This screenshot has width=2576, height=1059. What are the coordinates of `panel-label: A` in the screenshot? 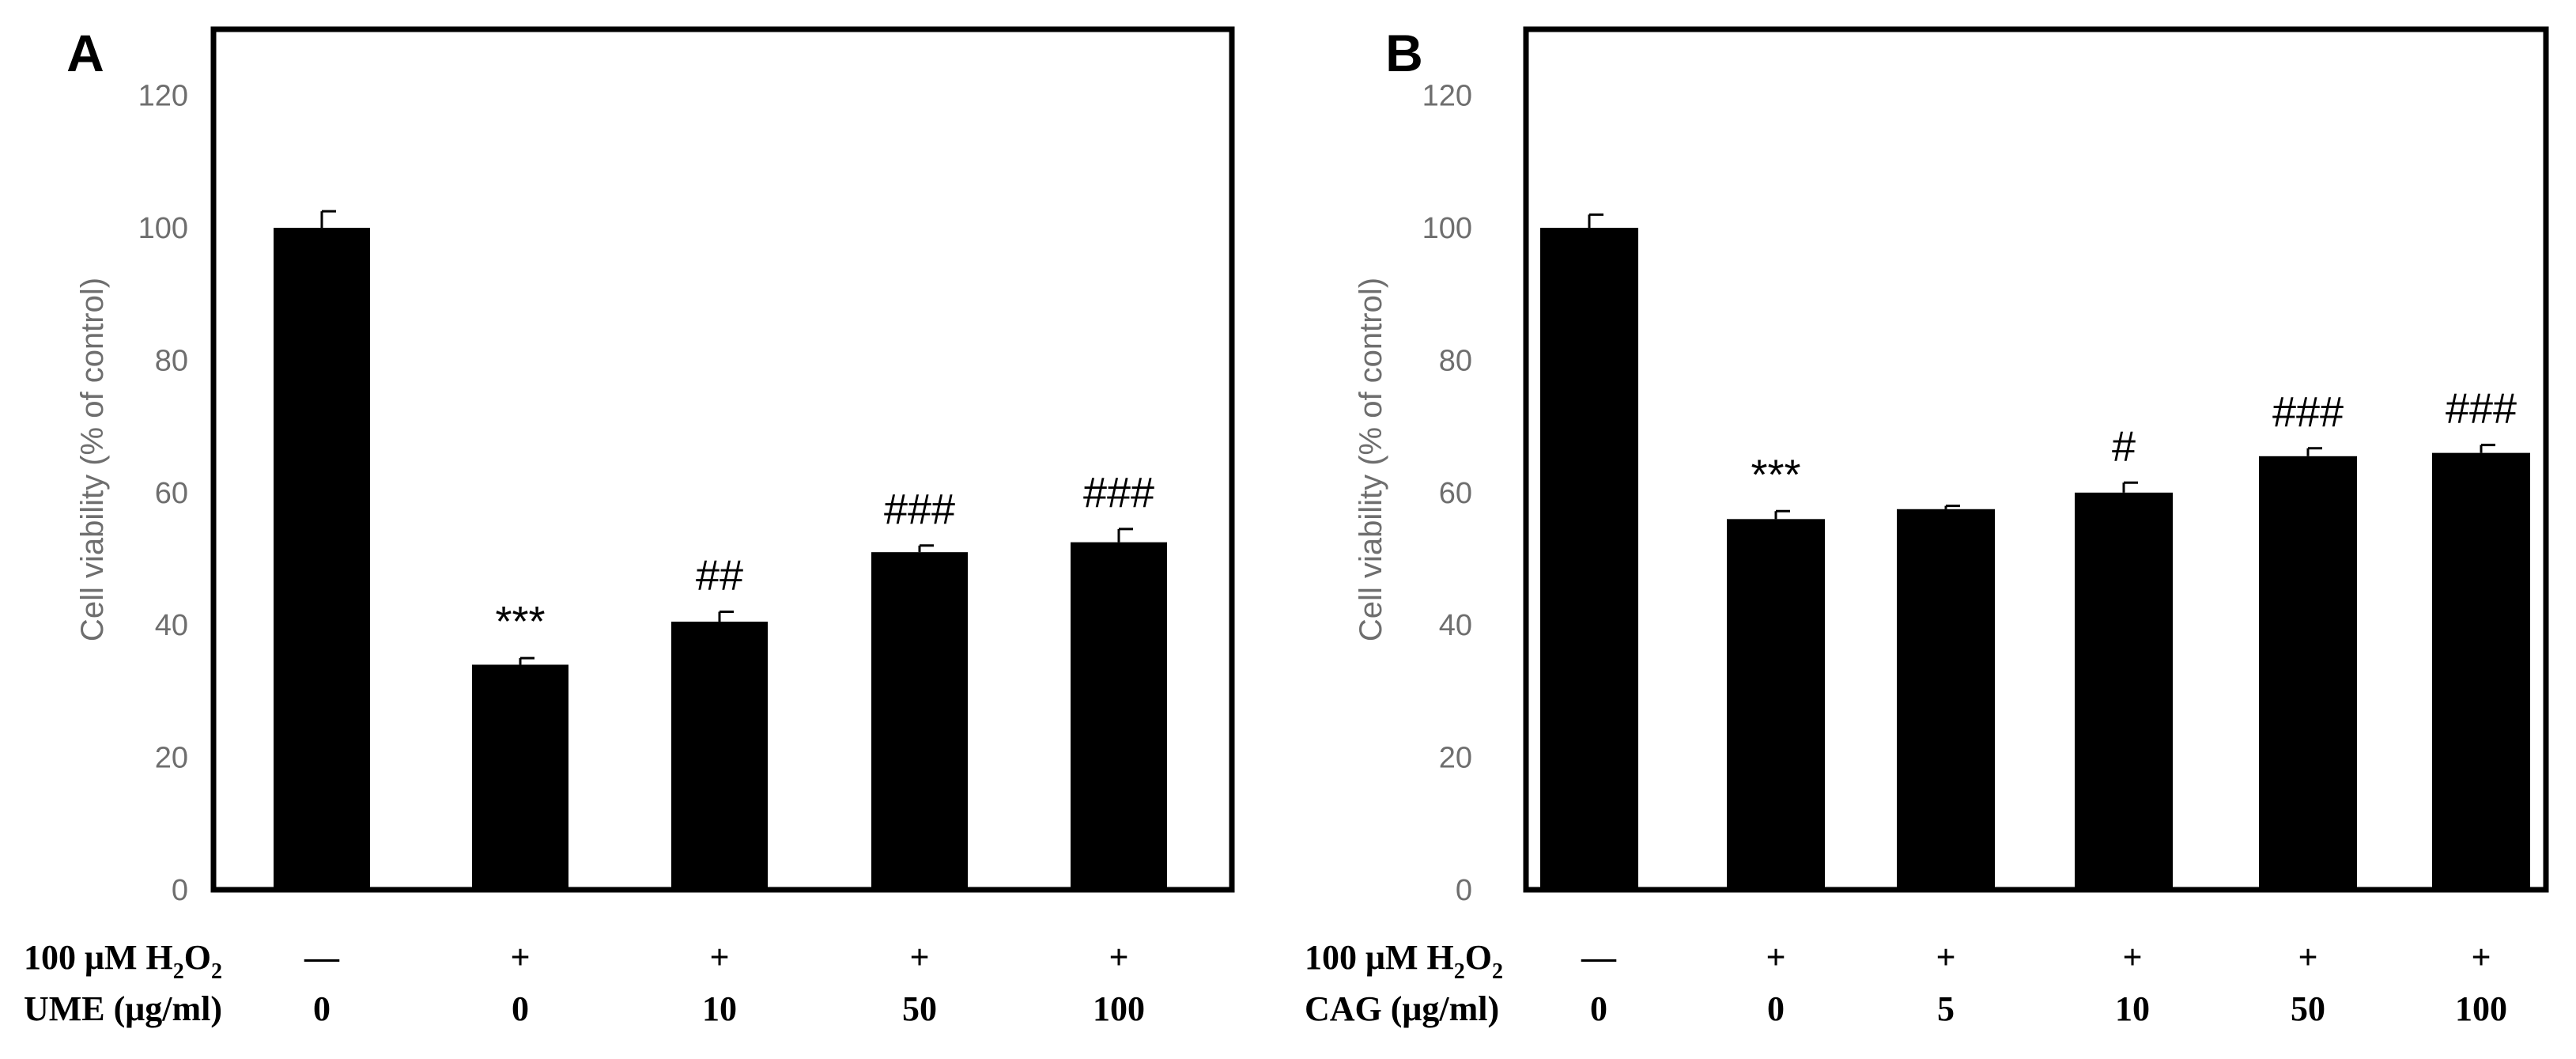 It's located at (85, 53).